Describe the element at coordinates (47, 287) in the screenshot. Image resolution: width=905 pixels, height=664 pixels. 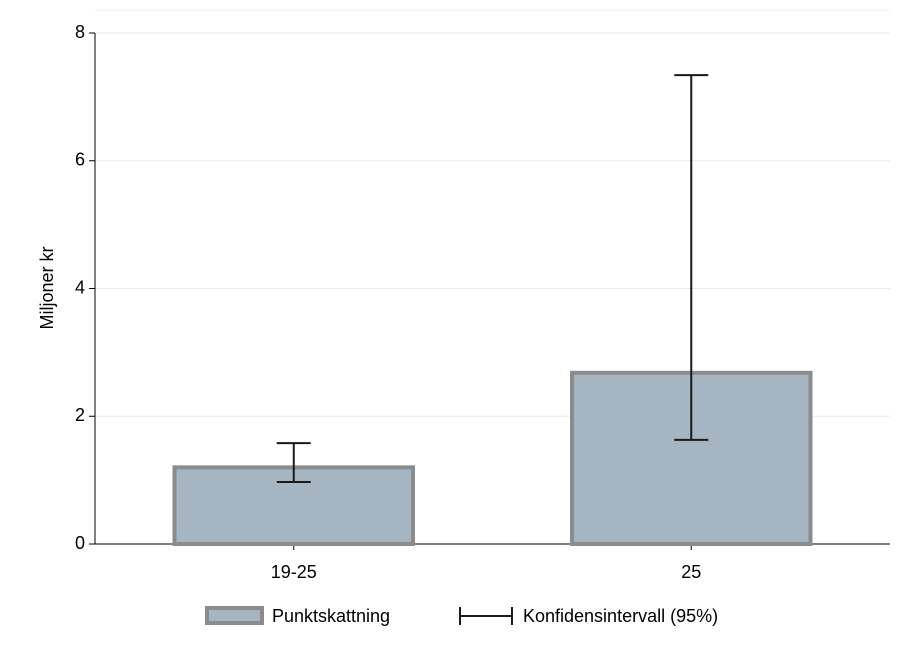
I see `y-axis-label: Miljoner kr` at that location.